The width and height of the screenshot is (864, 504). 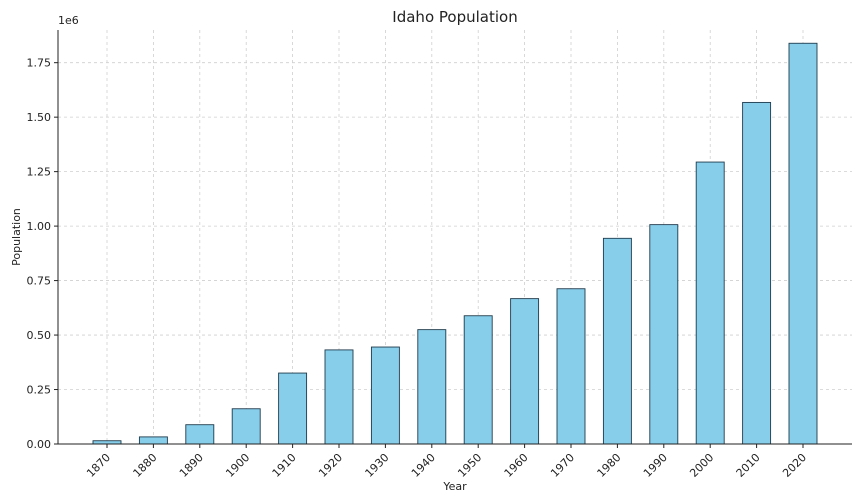 I want to click on x-tick-label: 1910, so click(x=284, y=465).